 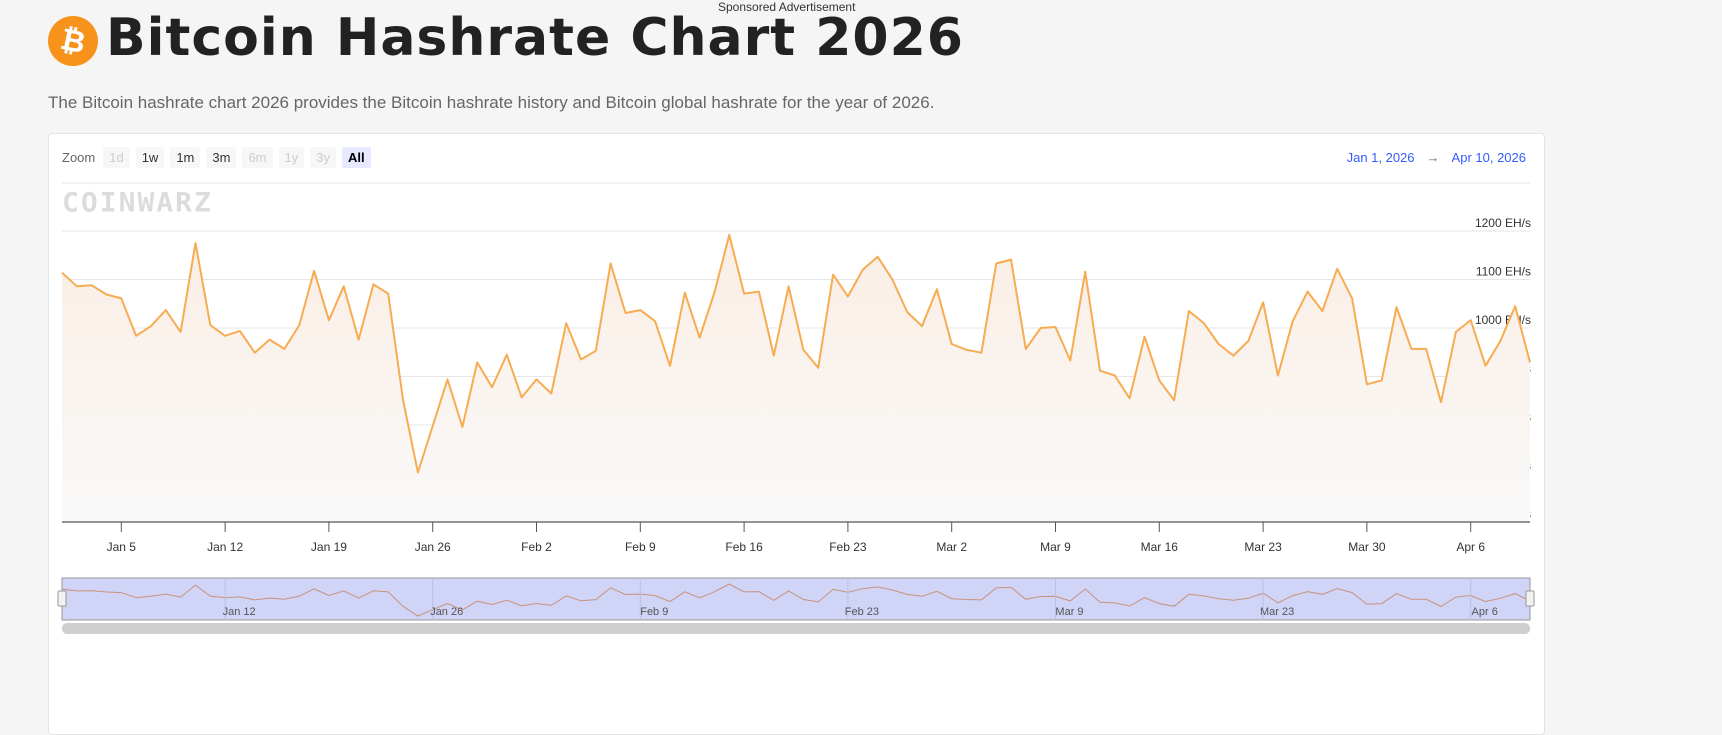 What do you see at coordinates (62, 598) in the screenshot?
I see `navigator-handle-left` at bounding box center [62, 598].